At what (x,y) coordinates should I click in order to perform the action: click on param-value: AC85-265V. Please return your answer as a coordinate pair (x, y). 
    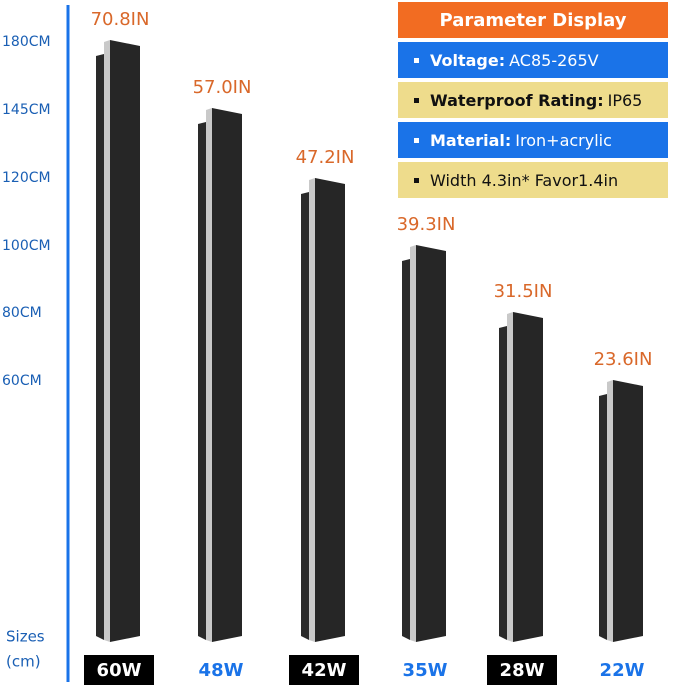
    Looking at the image, I should click on (554, 60).